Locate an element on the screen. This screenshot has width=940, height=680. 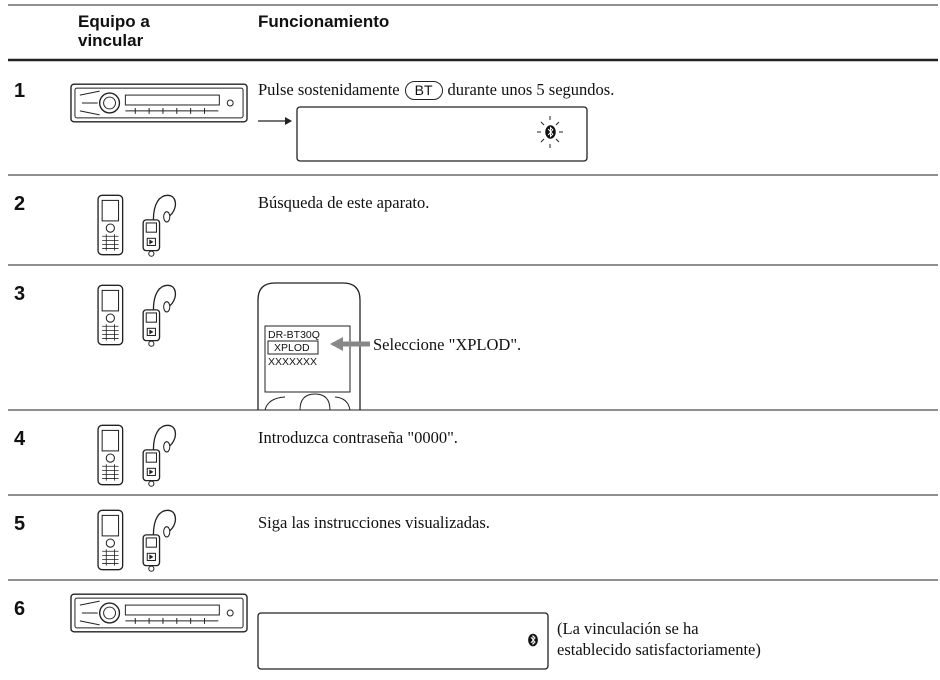
screen-item: DR-BT30Q is located at coordinates (294, 335).